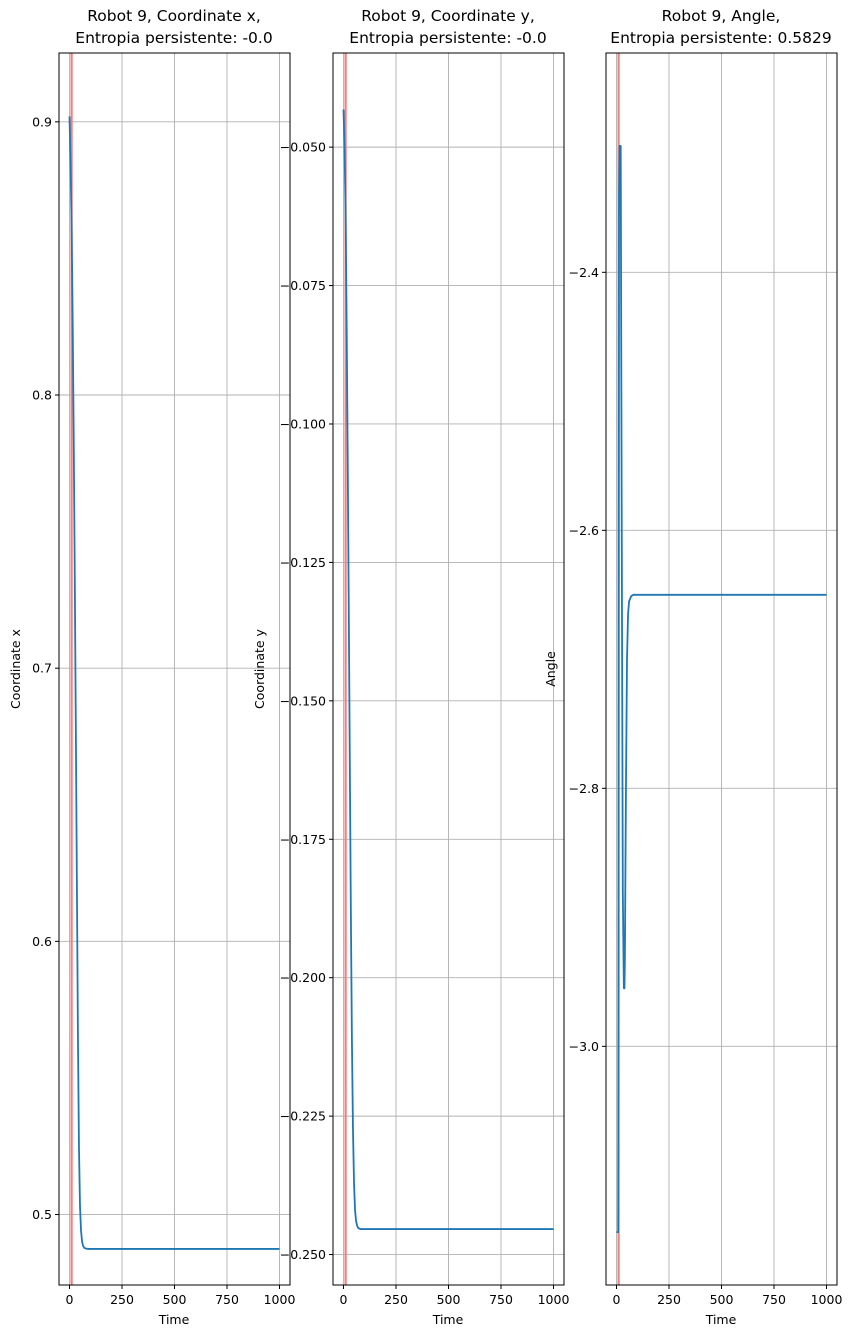  What do you see at coordinates (584, 272) in the screenshot?
I see `y-tick-label: −2.4` at bounding box center [584, 272].